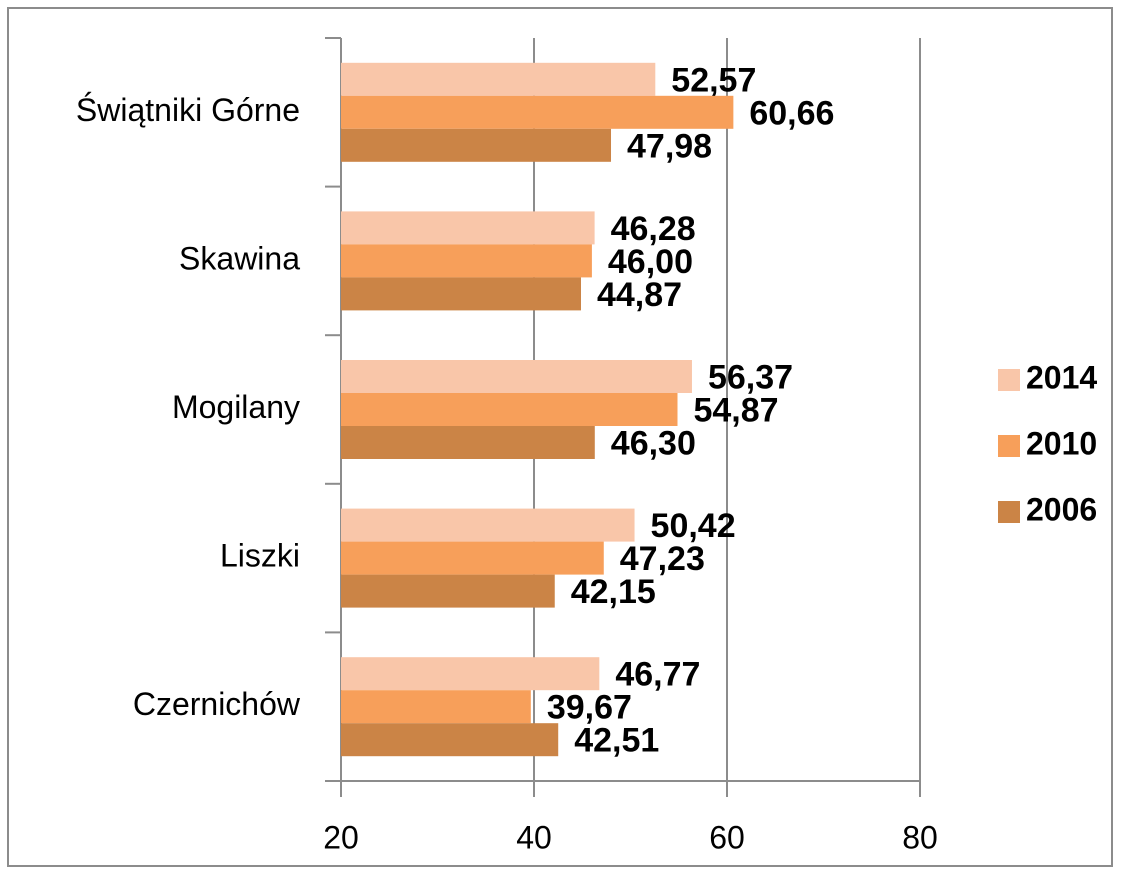  I want to click on y-tick-label: Świątniki Górne, so click(188, 110).